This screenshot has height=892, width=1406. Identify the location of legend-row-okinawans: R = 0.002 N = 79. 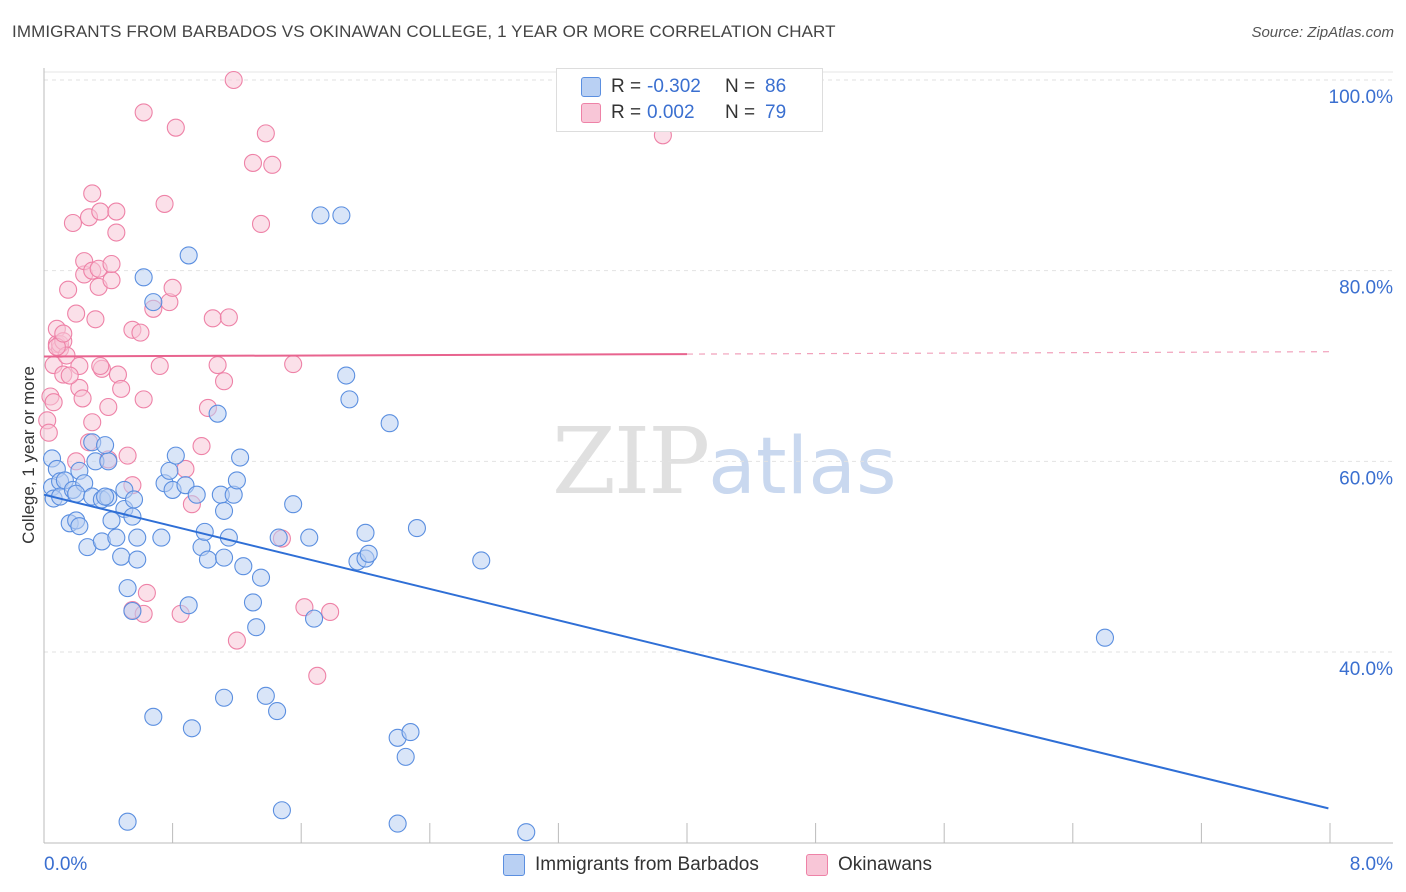
(683, 113).